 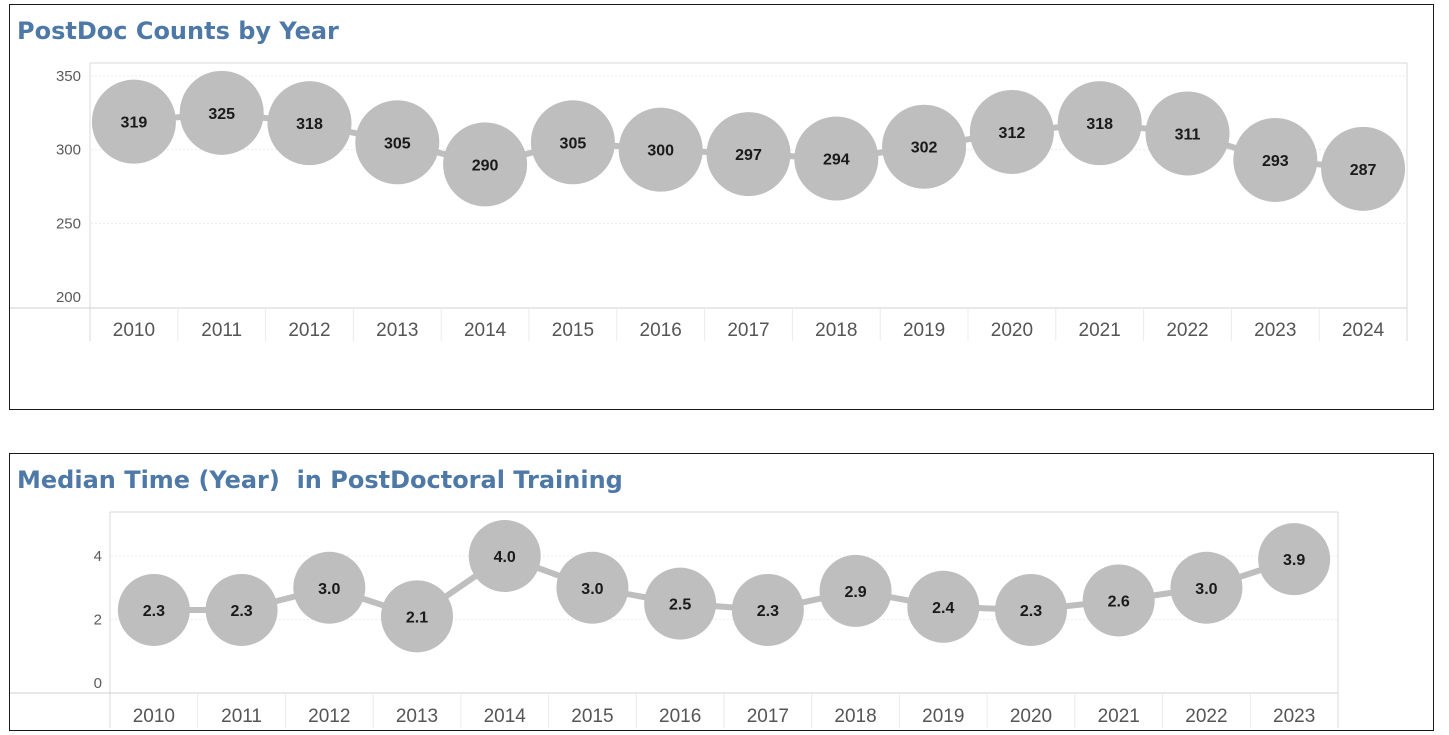 I want to click on data-label: 2.4, so click(x=943, y=608).